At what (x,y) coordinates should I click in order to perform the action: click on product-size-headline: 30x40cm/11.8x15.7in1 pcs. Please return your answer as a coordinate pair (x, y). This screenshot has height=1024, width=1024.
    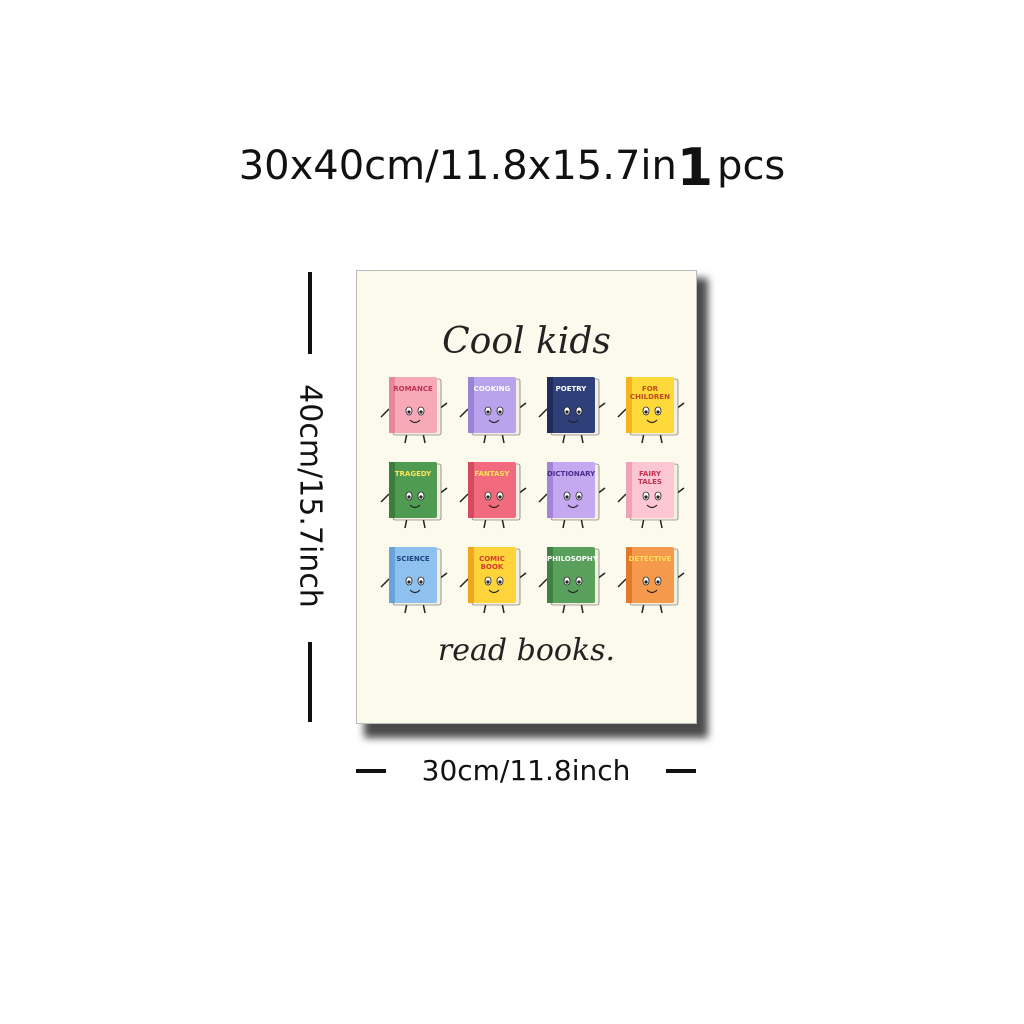
    Looking at the image, I should click on (512, 168).